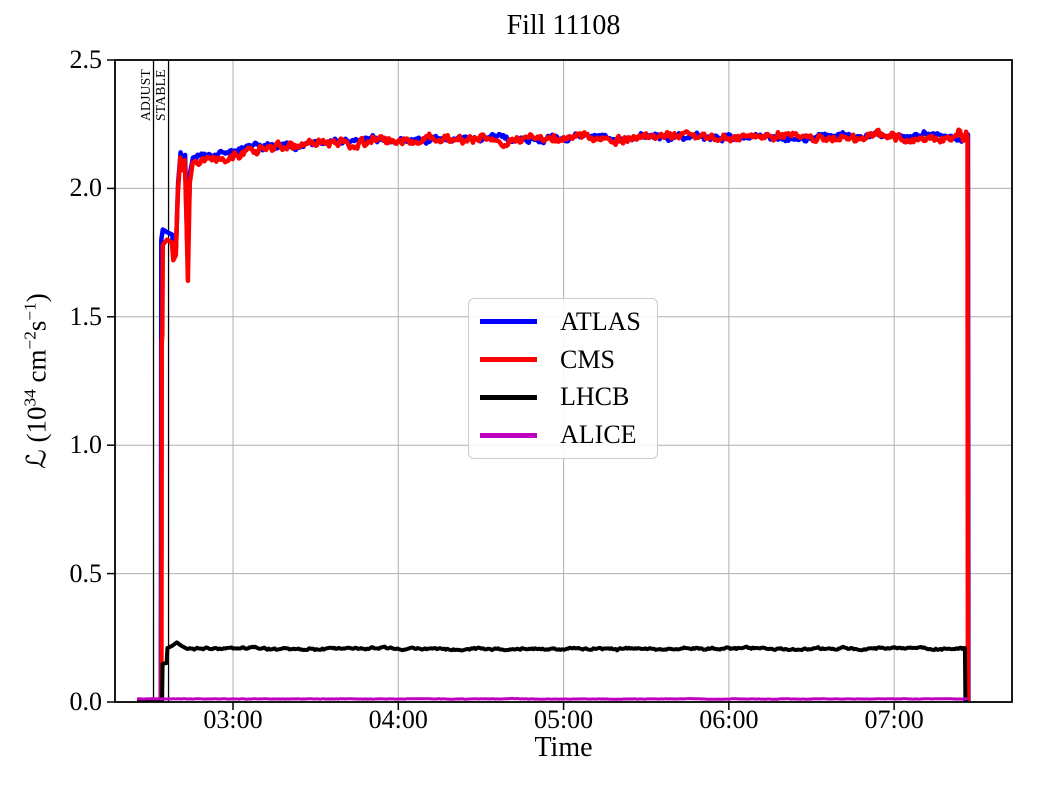  What do you see at coordinates (563, 747) in the screenshot?
I see `x-axis-label: Time` at bounding box center [563, 747].